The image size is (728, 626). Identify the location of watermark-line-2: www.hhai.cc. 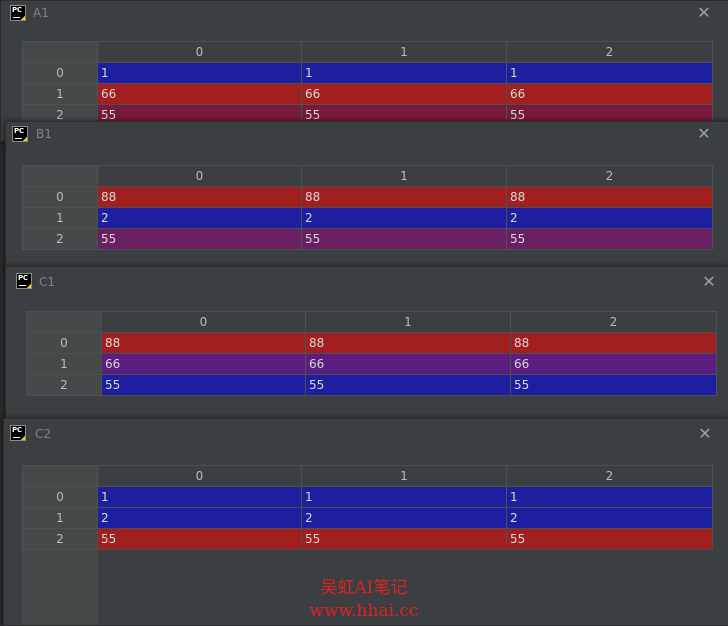
(364, 611).